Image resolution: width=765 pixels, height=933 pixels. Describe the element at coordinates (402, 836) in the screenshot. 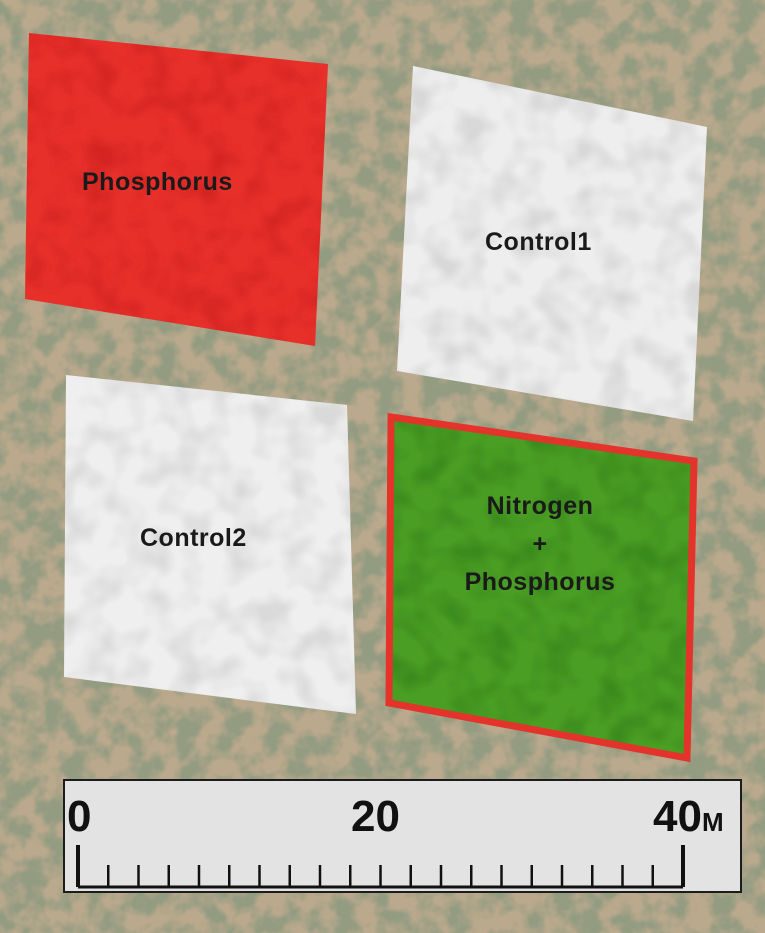

I see `scale-bar: 0 20 40M` at that location.